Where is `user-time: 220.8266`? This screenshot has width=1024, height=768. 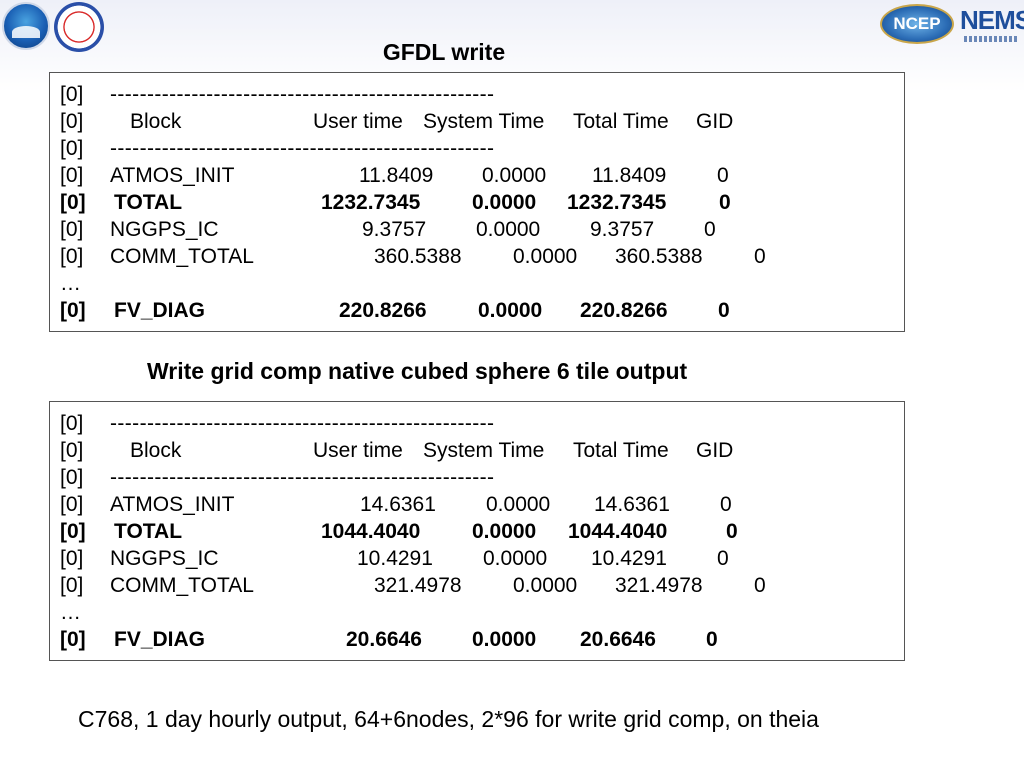
user-time: 220.8266 is located at coordinates (383, 310).